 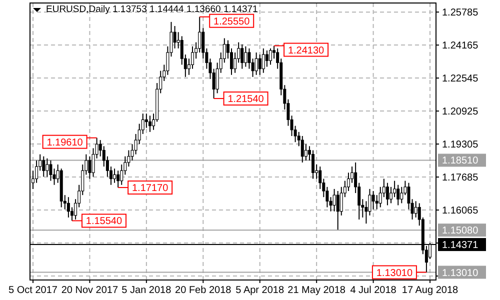 What do you see at coordinates (460, 112) in the screenshot?
I see `y-tick-label: 1.20925` at bounding box center [460, 112].